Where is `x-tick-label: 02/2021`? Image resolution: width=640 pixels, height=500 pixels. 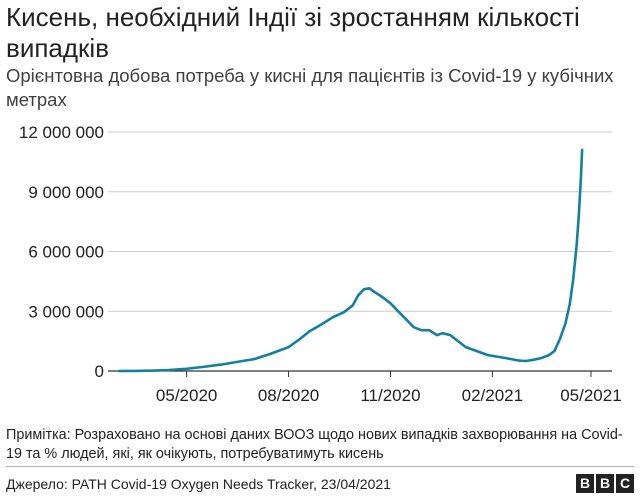
x-tick-label: 02/2021 is located at coordinates (492, 395).